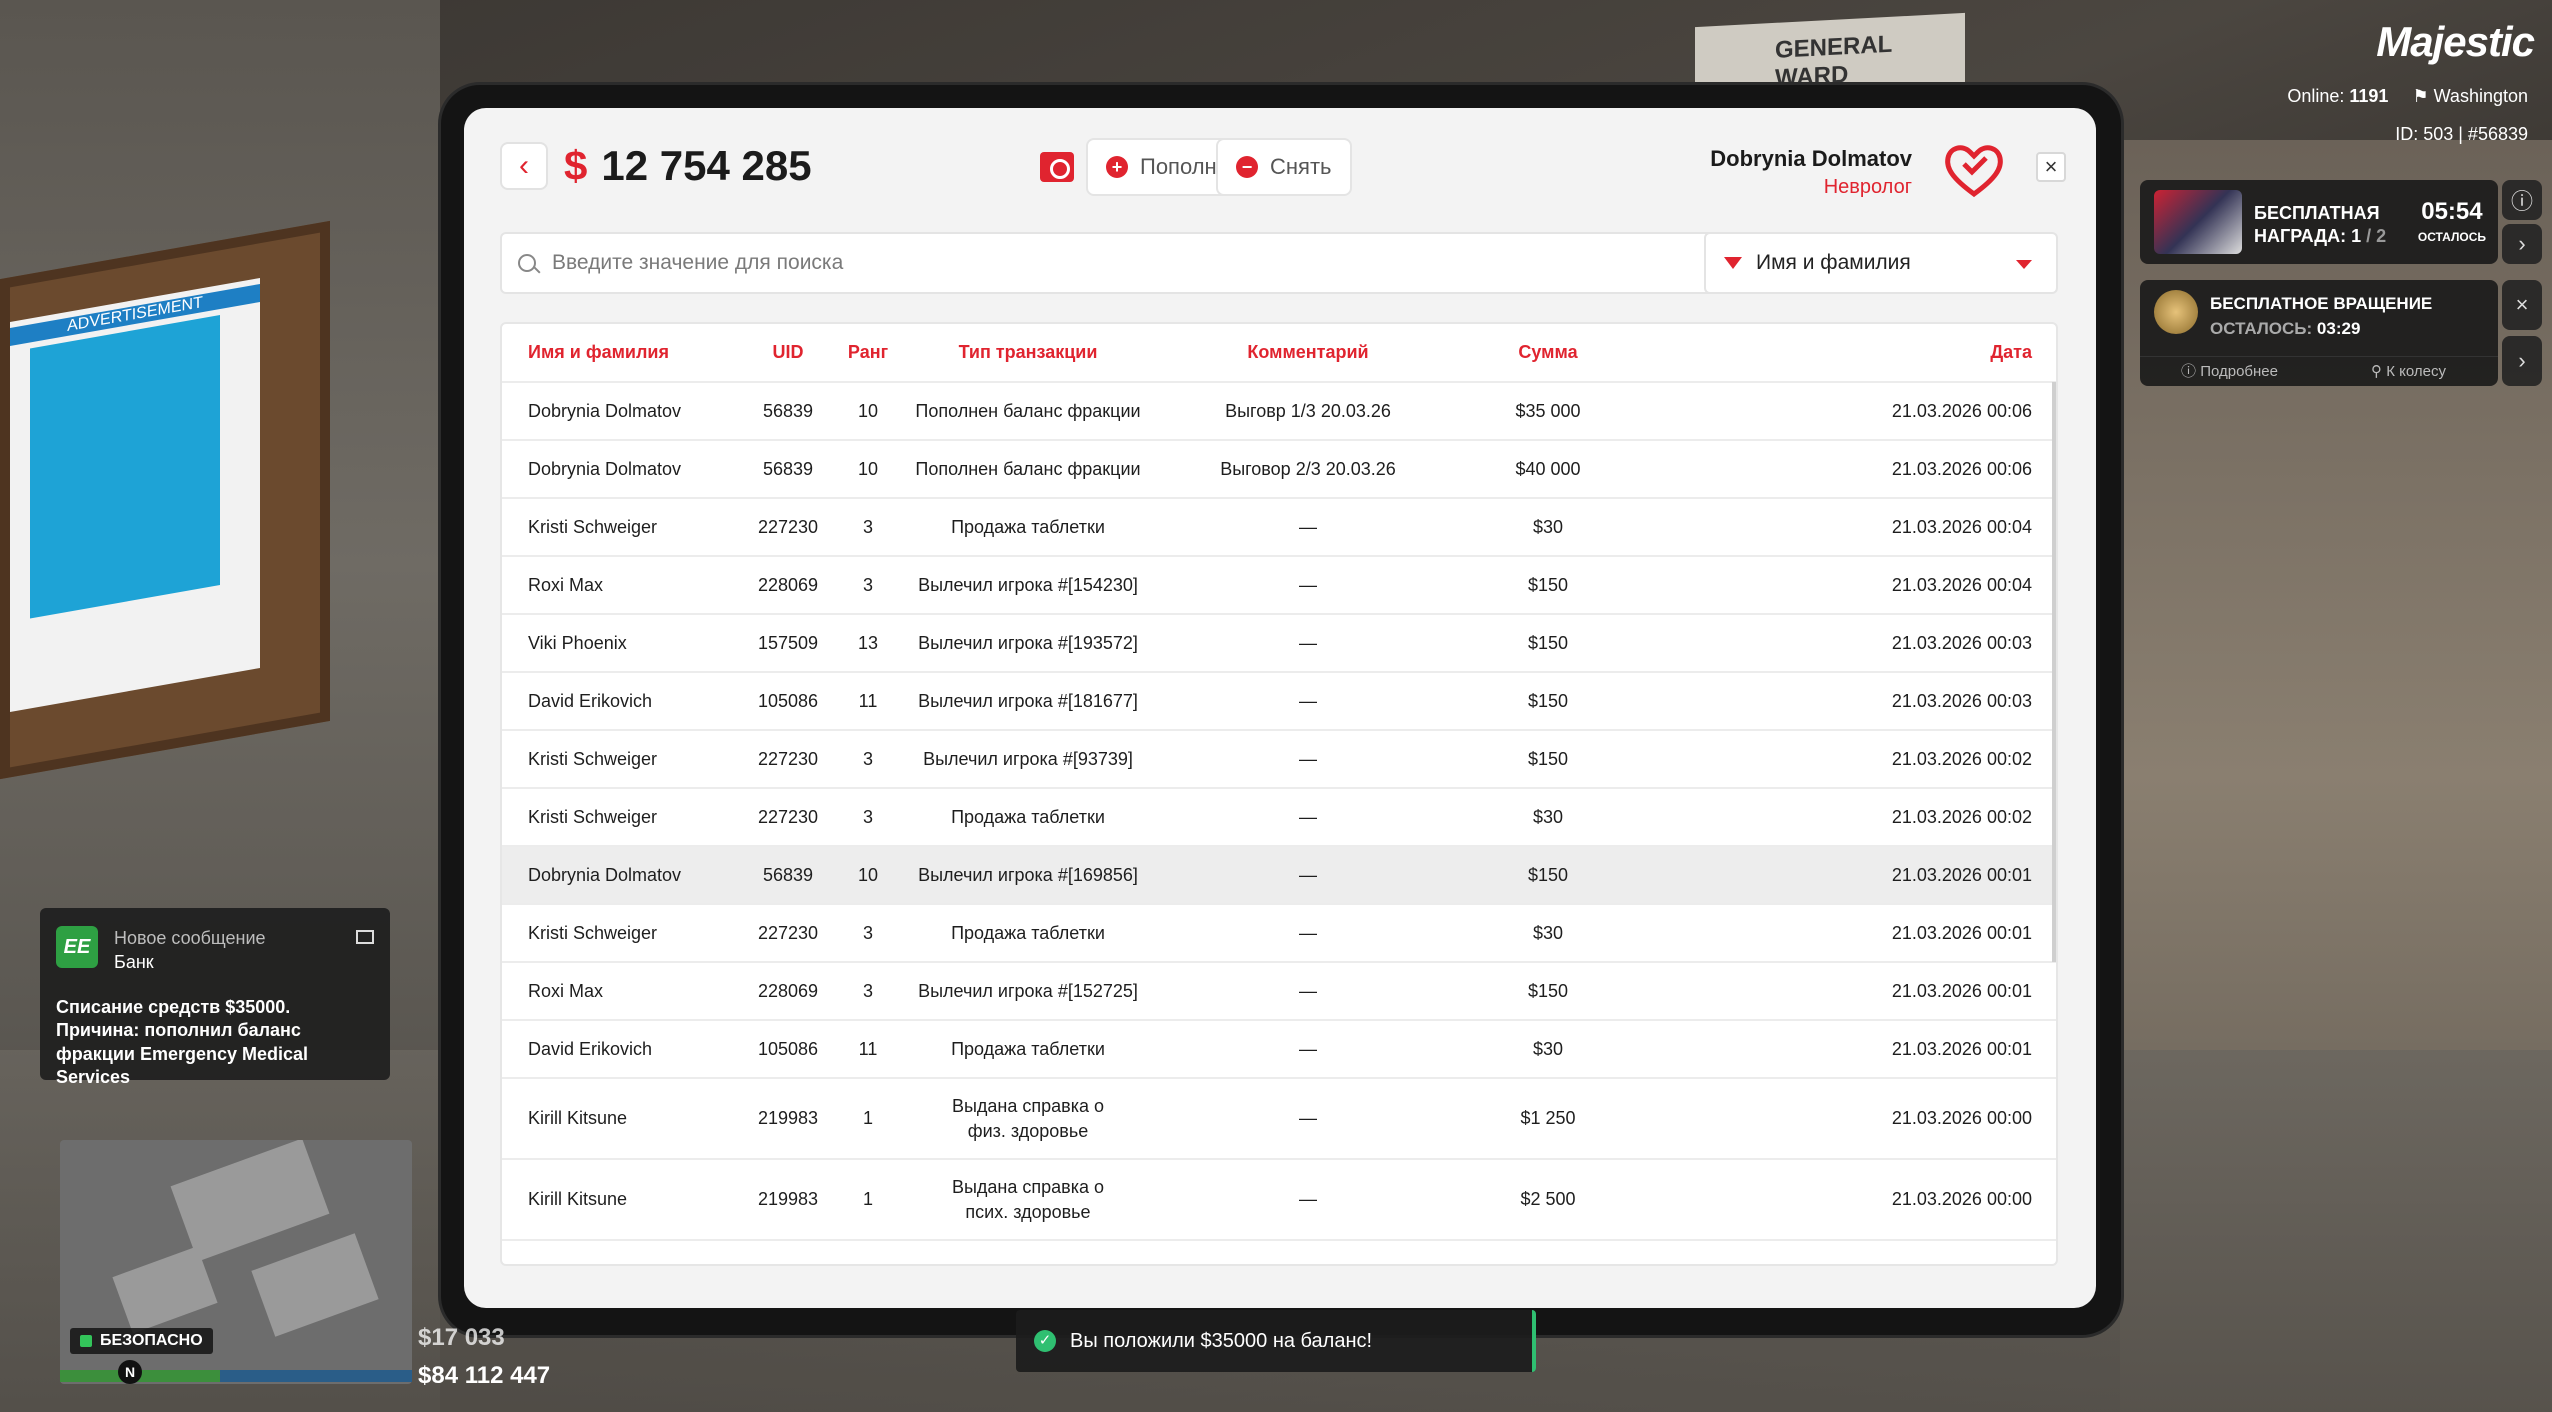 This screenshot has width=2552, height=1412. I want to click on user-info: Dobrynia Dolmatov Невролог, so click(1811, 172).